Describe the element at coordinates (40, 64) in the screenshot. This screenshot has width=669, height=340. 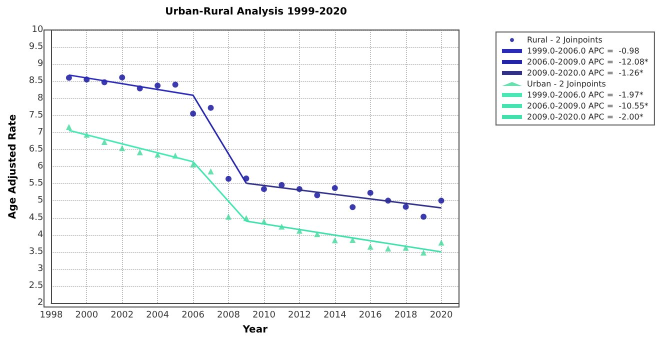
I see `y-tick-label: 9` at that location.